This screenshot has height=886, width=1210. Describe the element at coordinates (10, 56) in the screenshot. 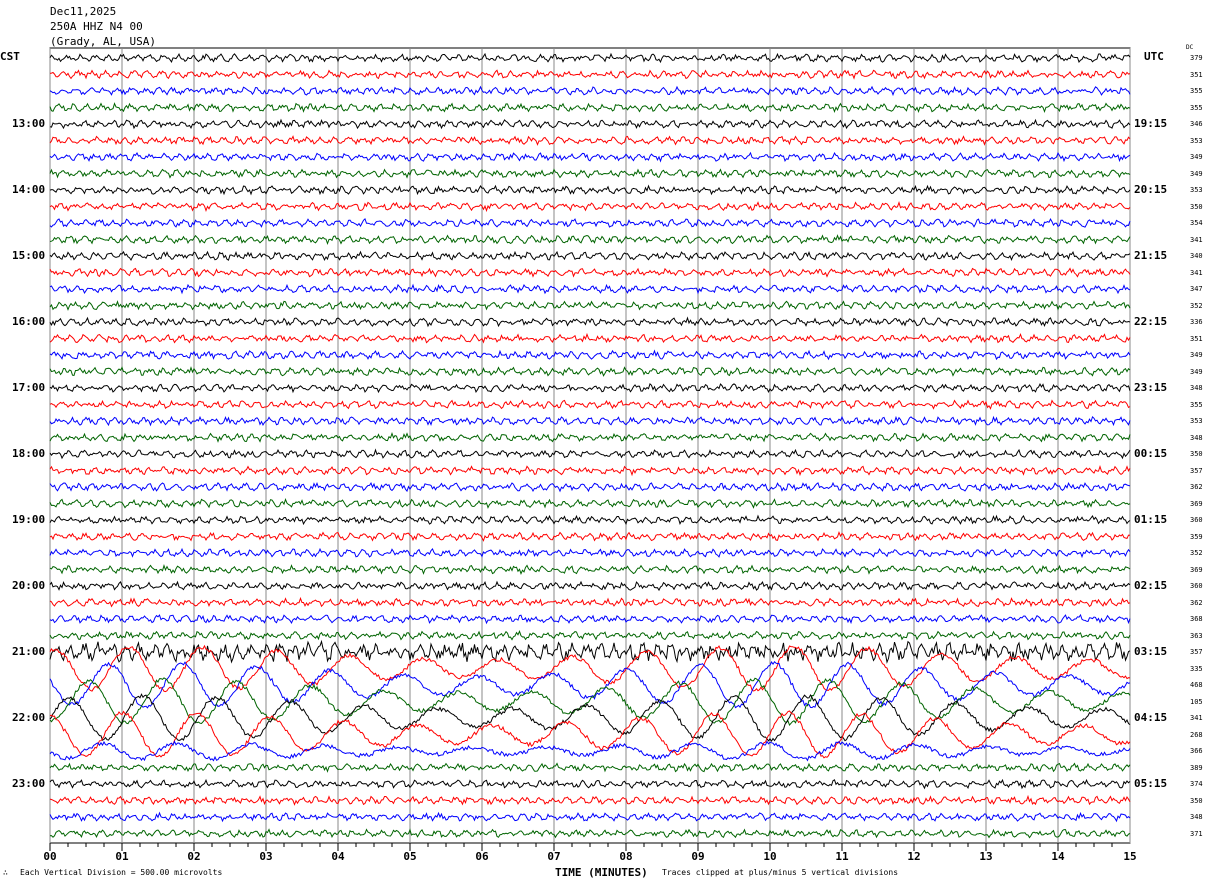

I see `cst-title: CST` at that location.